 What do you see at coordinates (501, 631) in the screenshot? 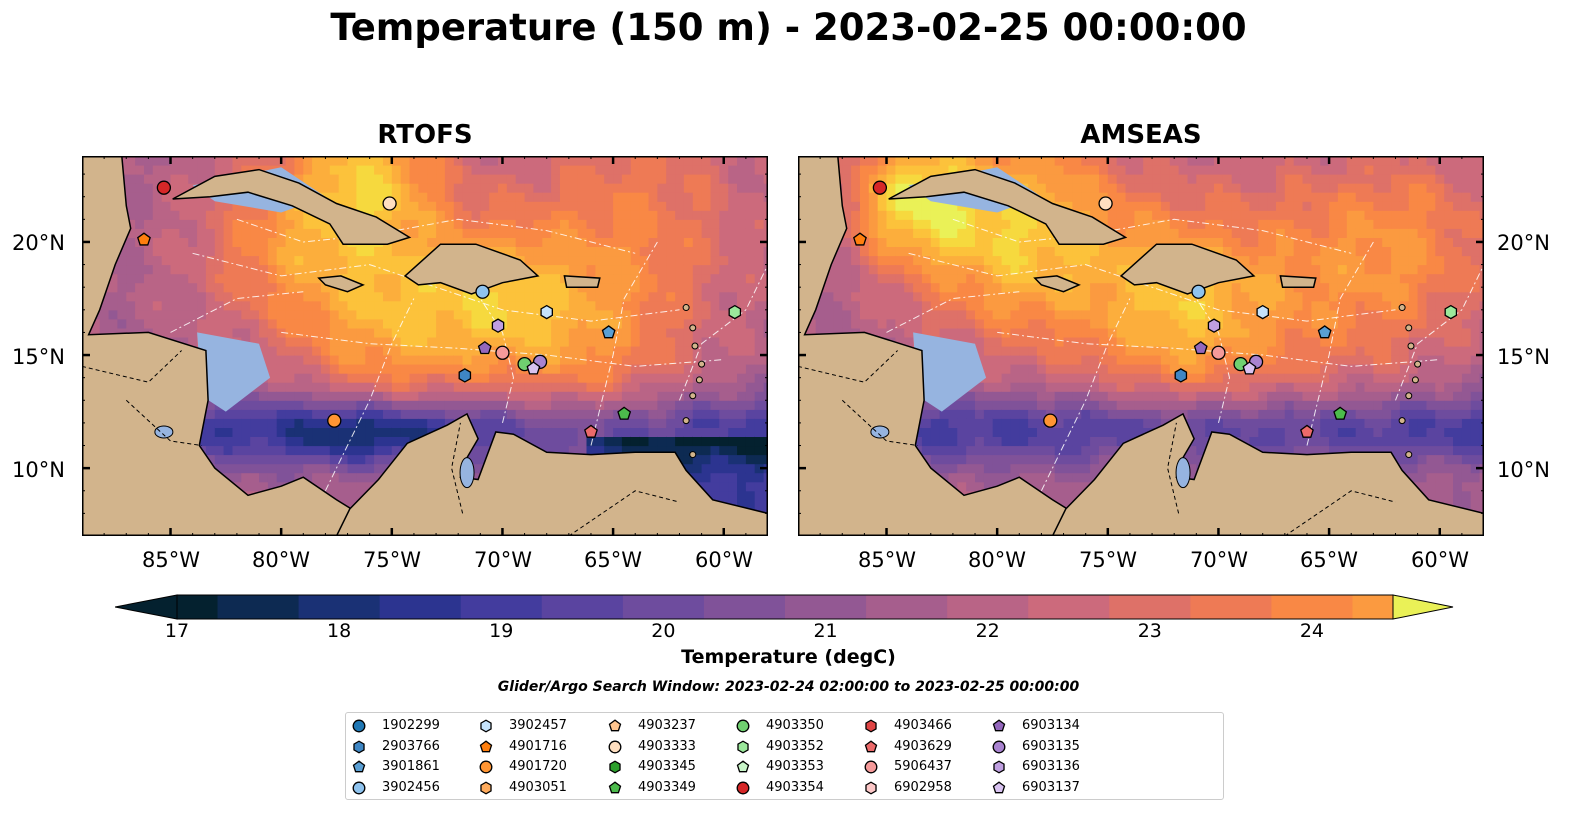
I see `colorbar-tick-label: 19` at bounding box center [501, 631].